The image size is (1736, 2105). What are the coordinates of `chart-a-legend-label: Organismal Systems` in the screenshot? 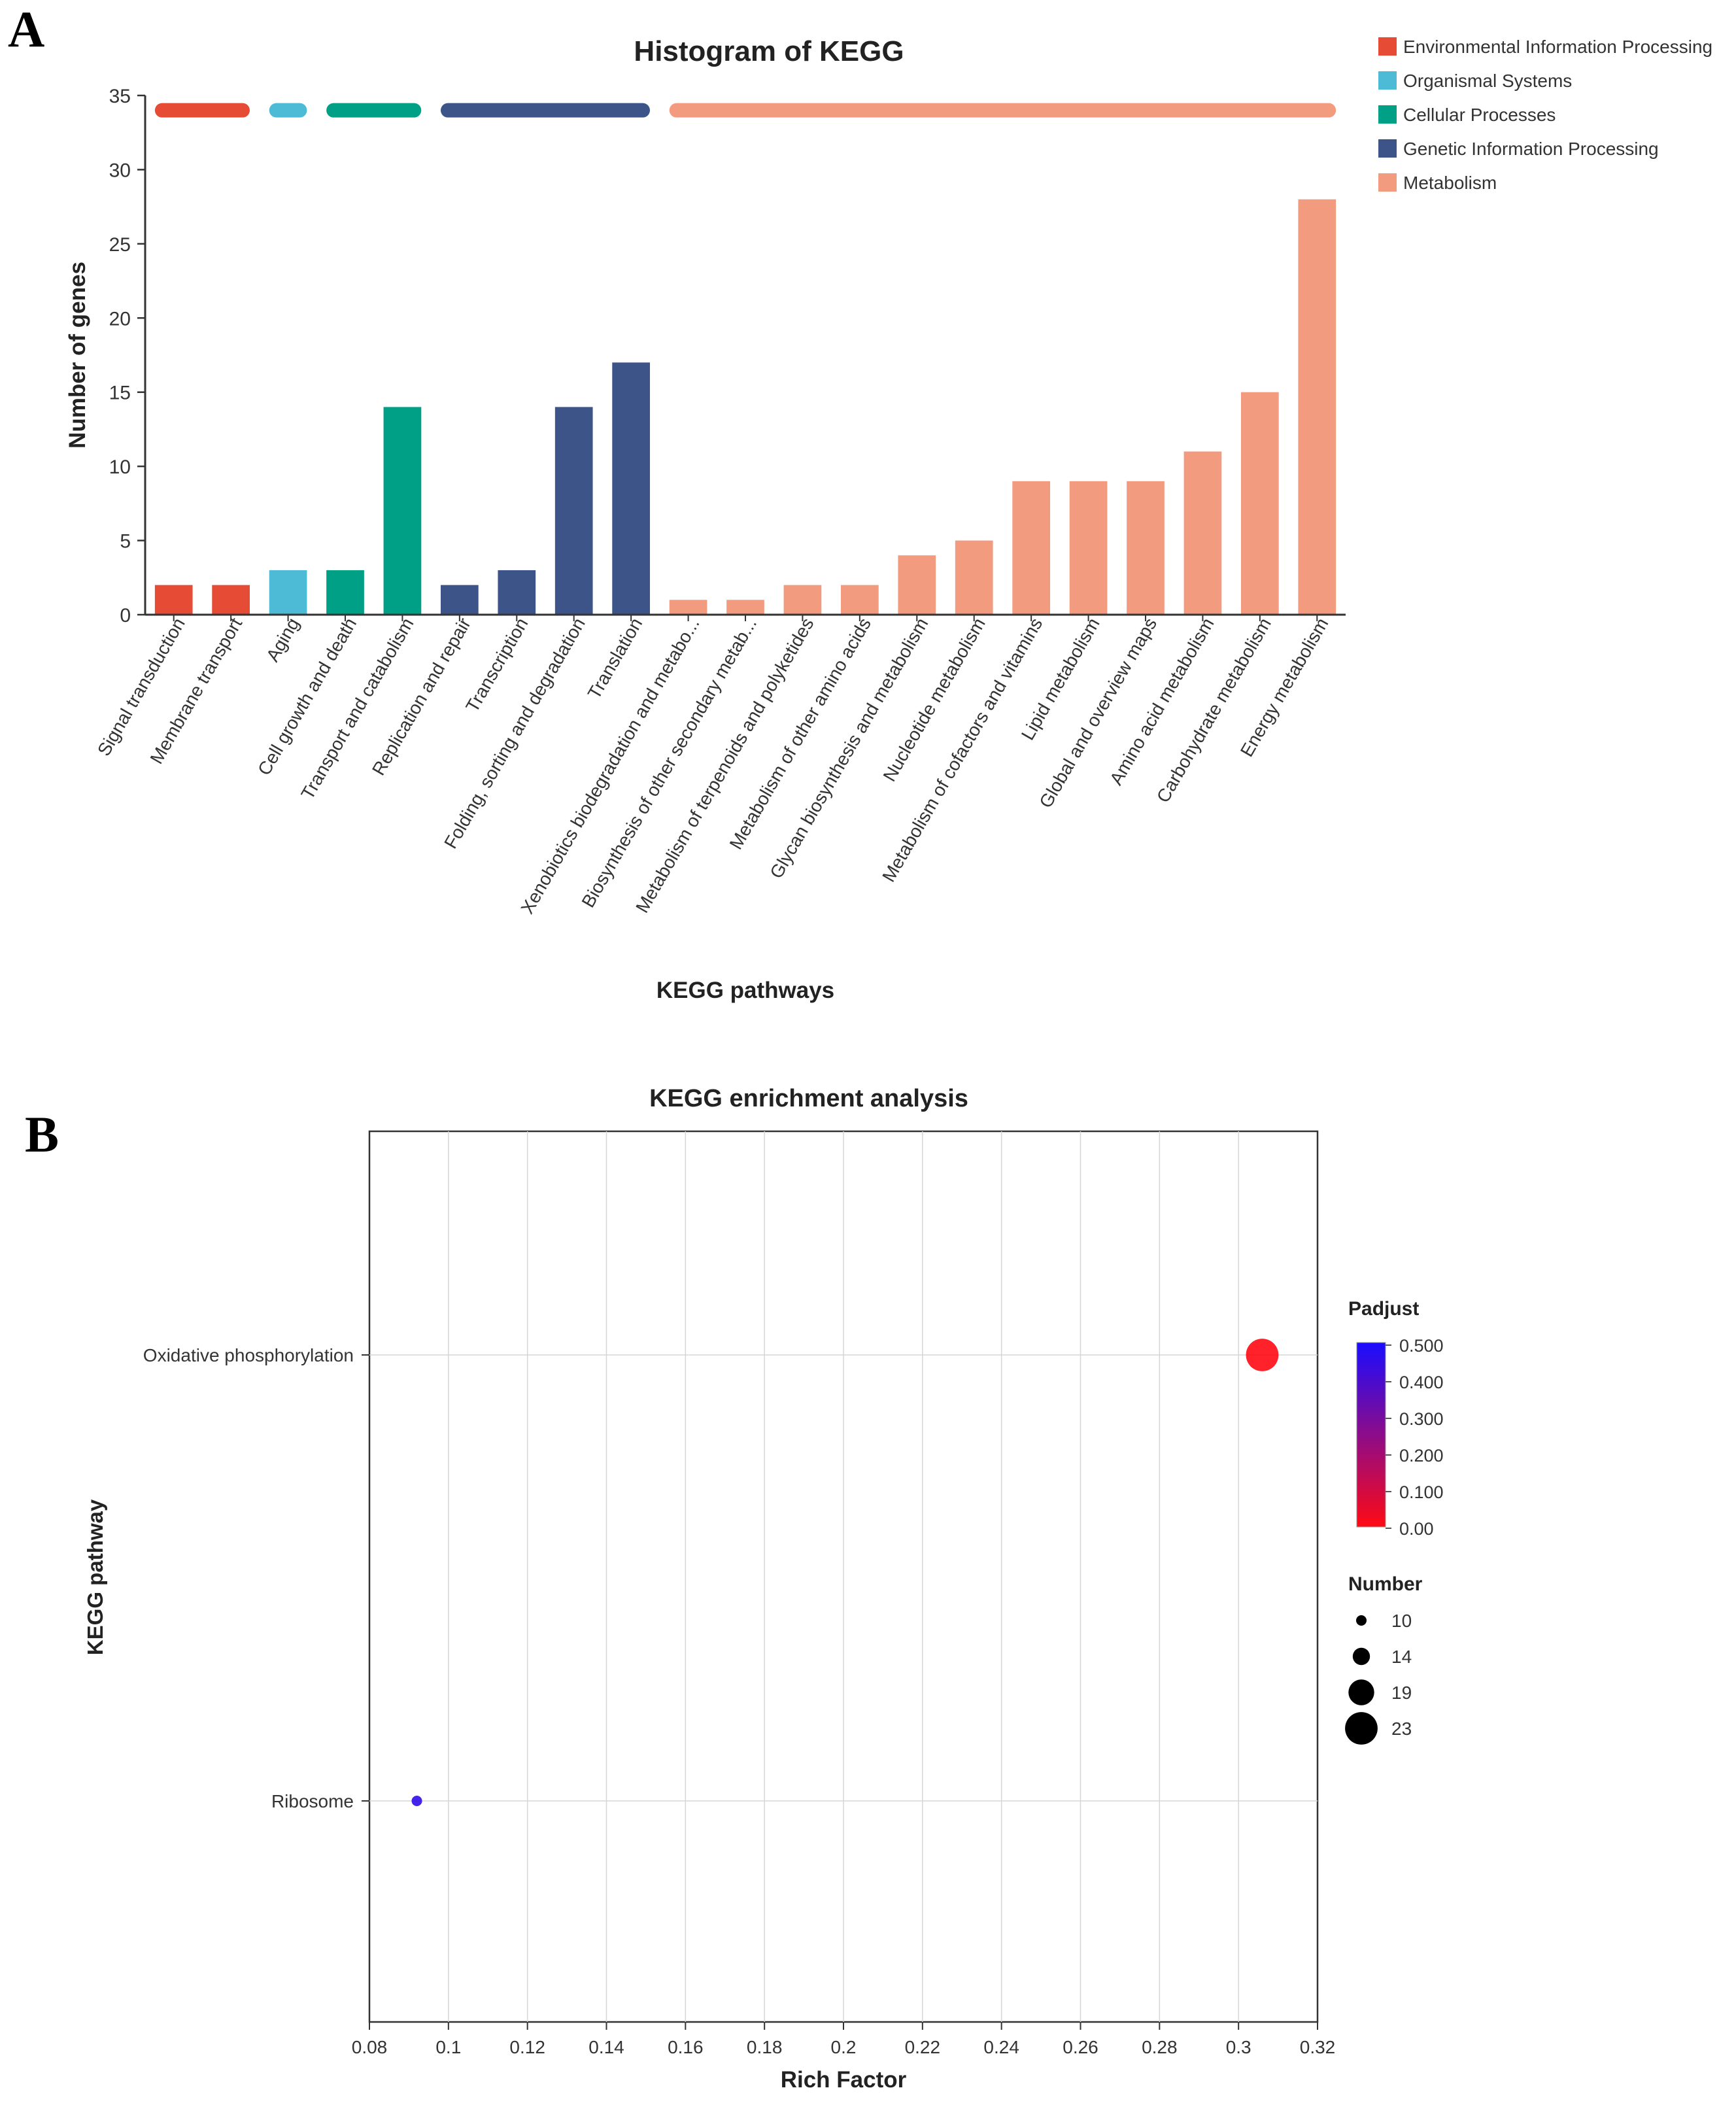 It's located at (1488, 81).